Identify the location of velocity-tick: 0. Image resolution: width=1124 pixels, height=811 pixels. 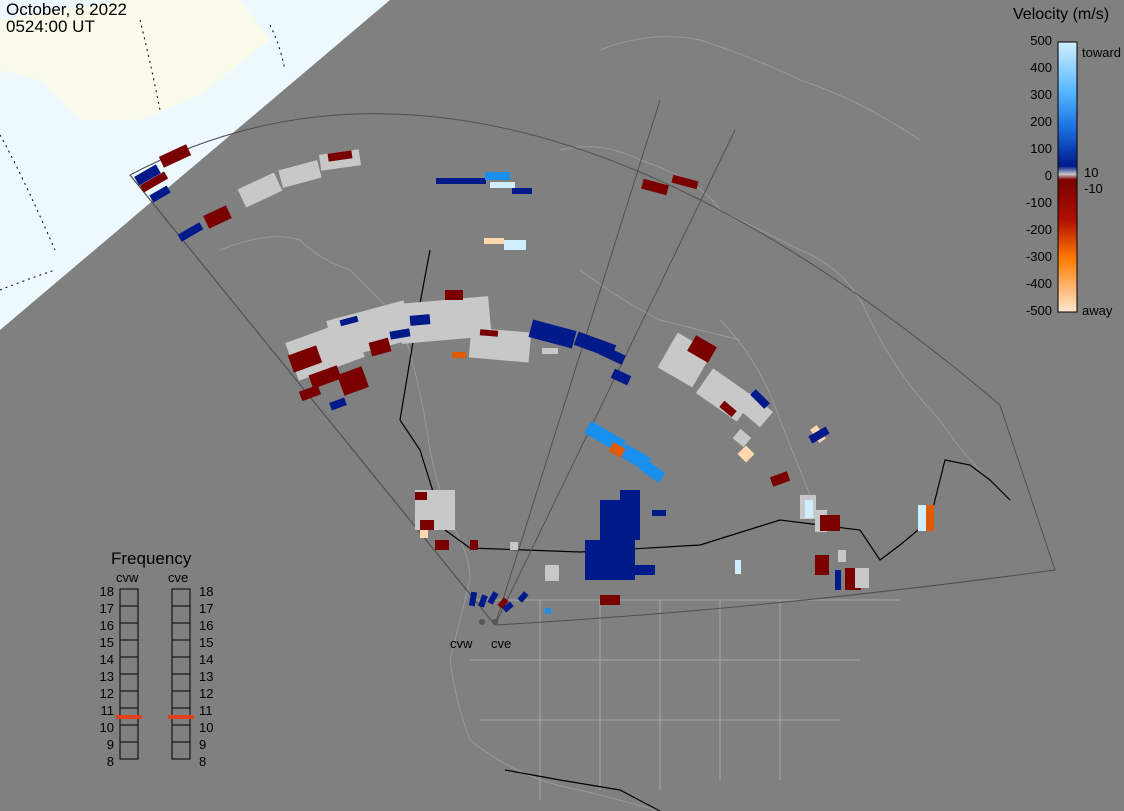
(1048, 175).